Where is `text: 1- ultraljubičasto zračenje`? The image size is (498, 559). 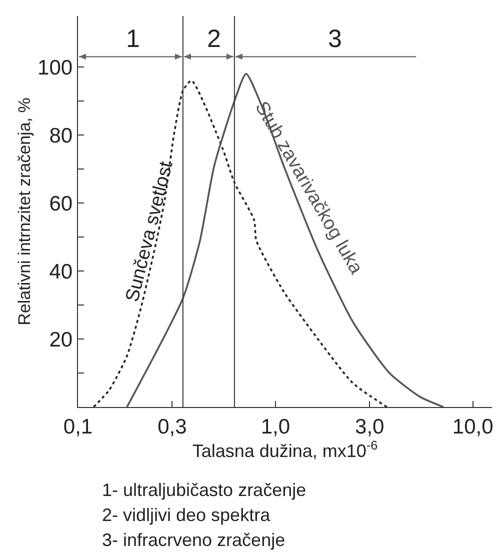 text: 1- ultraljubičasto zračenje is located at coordinates (204, 490).